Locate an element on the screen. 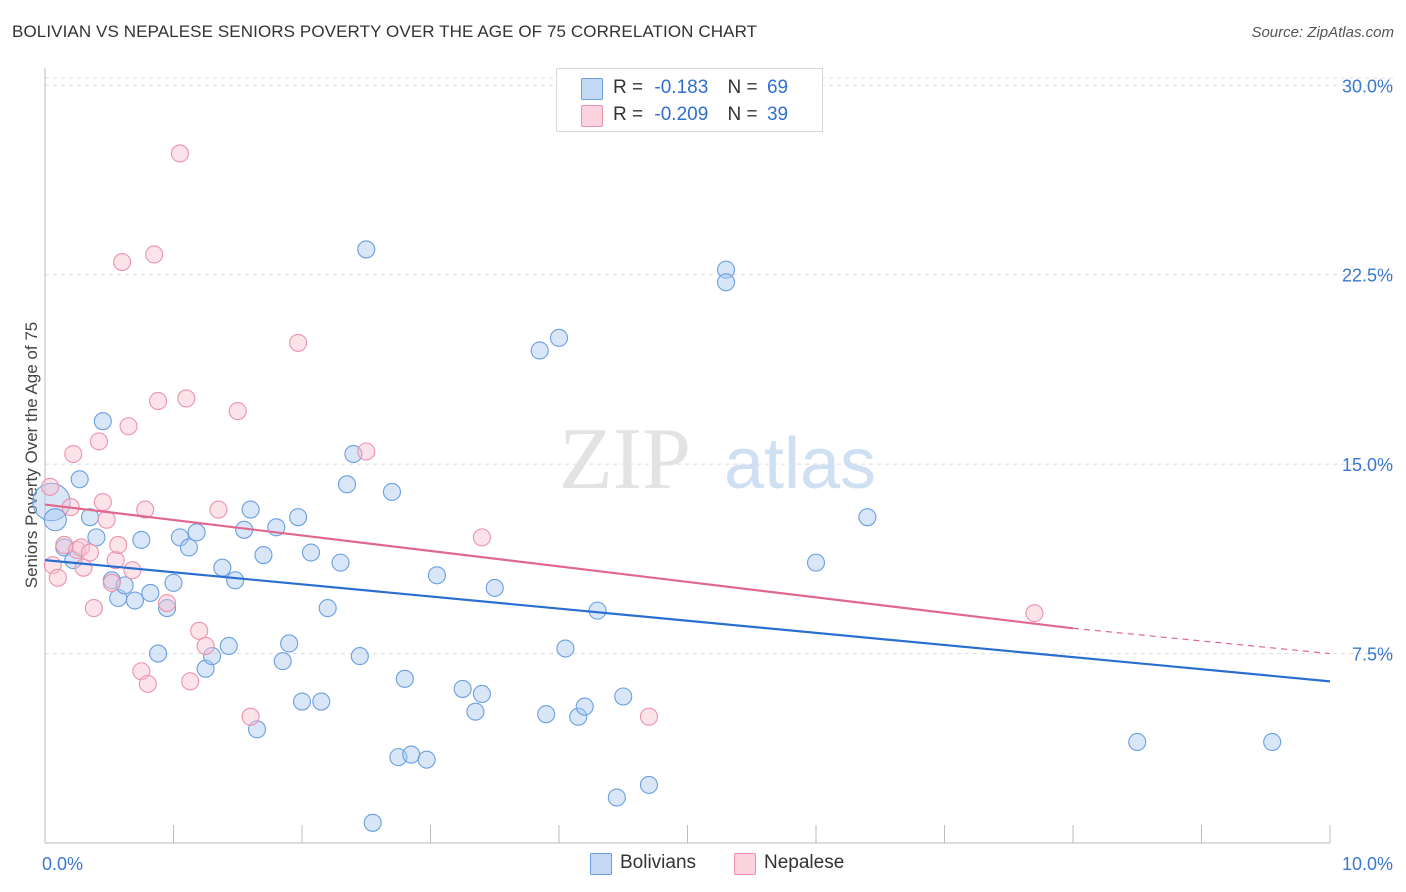 The width and height of the screenshot is (1406, 892). legend-n-value: 69 is located at coordinates (777, 87).